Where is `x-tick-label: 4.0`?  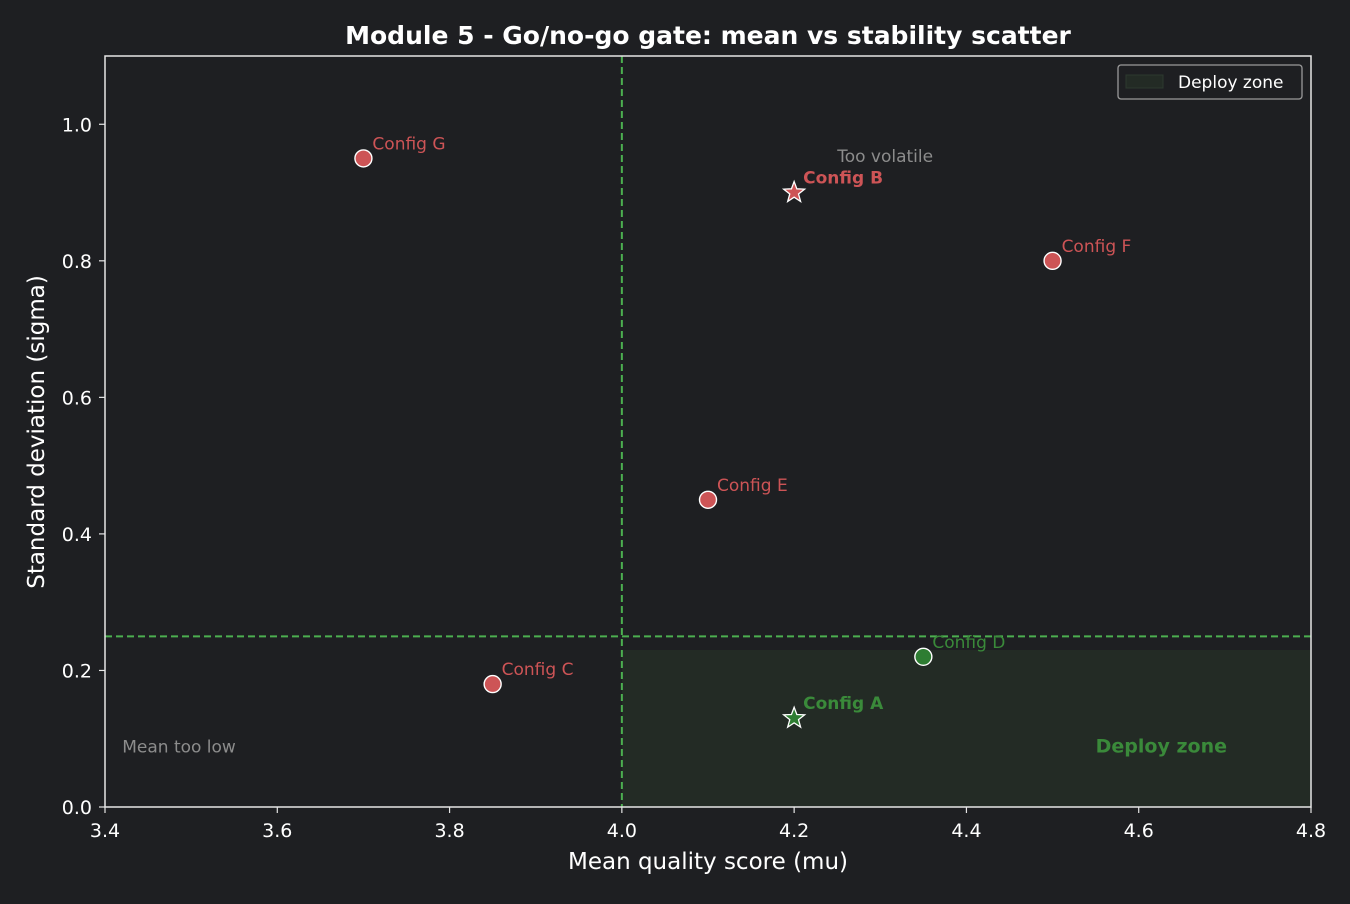
x-tick-label: 4.0 is located at coordinates (622, 831).